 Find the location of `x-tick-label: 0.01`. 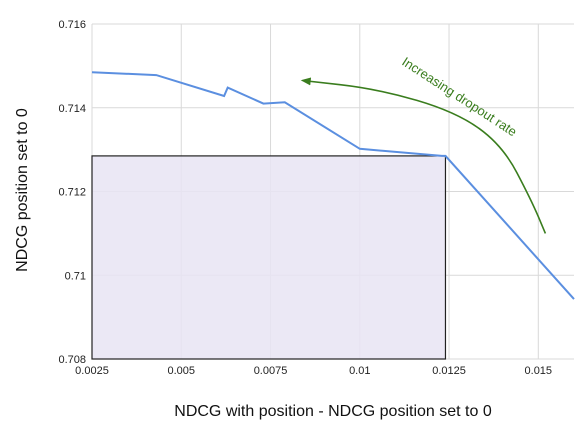

x-tick-label: 0.01 is located at coordinates (359, 371).